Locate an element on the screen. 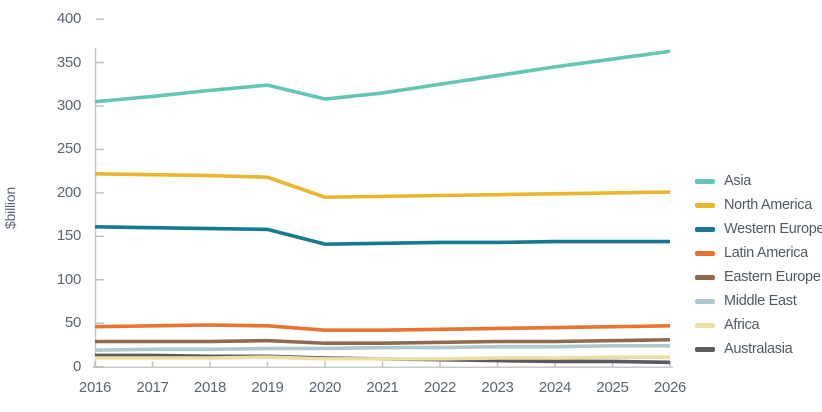 This screenshot has height=412, width=822. x-tick-label: 2020 is located at coordinates (325, 387).